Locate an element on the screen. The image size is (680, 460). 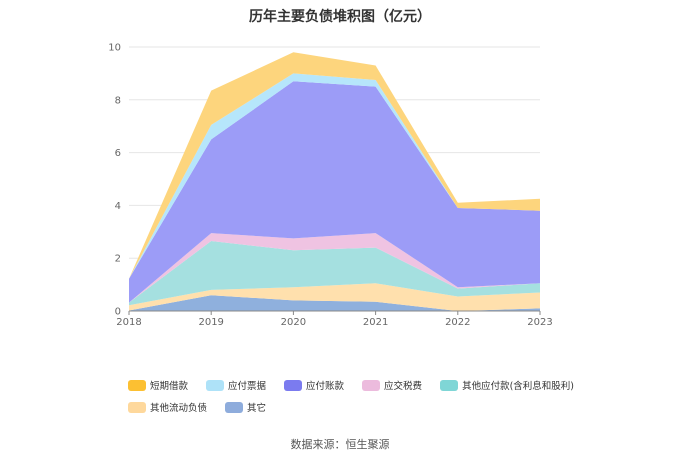
legend-item: 短期借款 is located at coordinates (158, 385).